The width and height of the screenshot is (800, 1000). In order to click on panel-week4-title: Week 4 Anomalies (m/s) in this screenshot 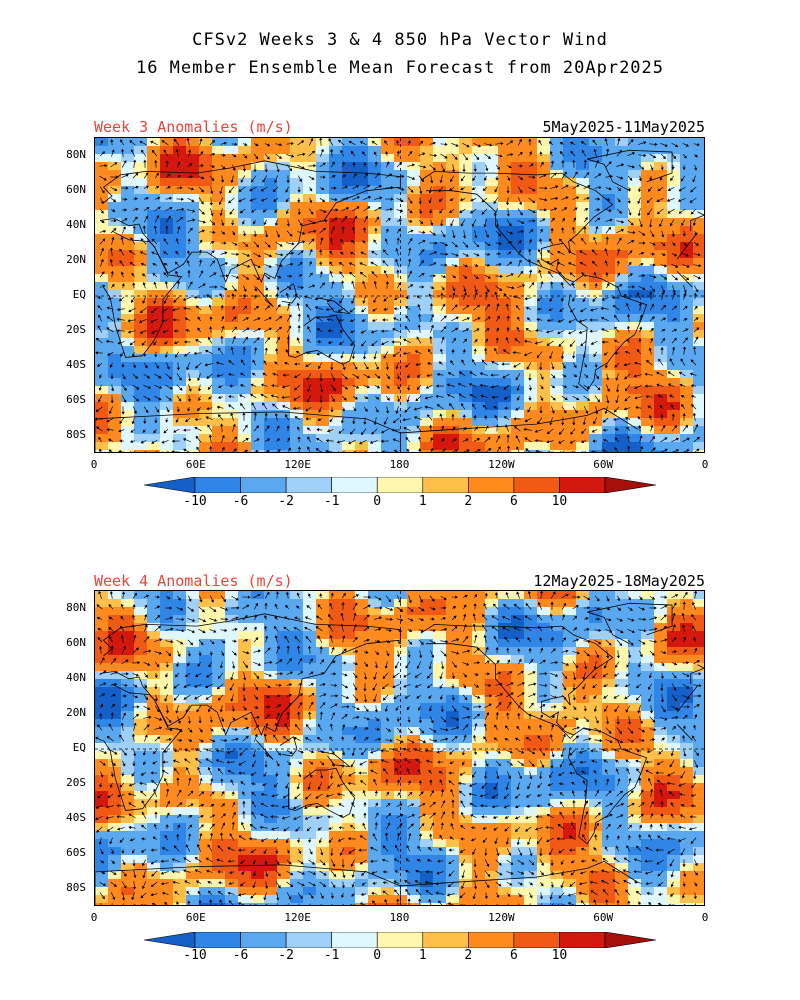, I will do `click(193, 581)`.